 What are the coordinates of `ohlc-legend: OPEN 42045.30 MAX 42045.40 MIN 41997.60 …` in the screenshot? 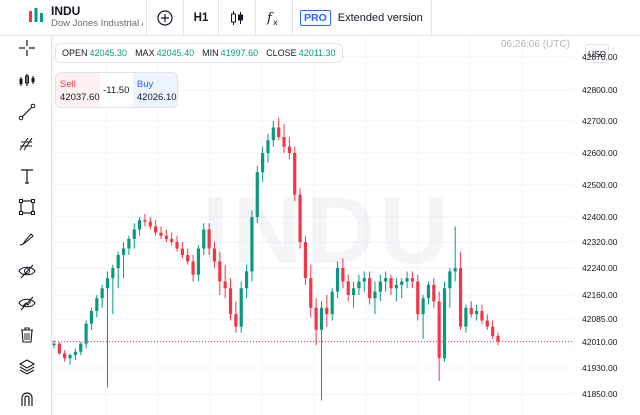 It's located at (199, 53).